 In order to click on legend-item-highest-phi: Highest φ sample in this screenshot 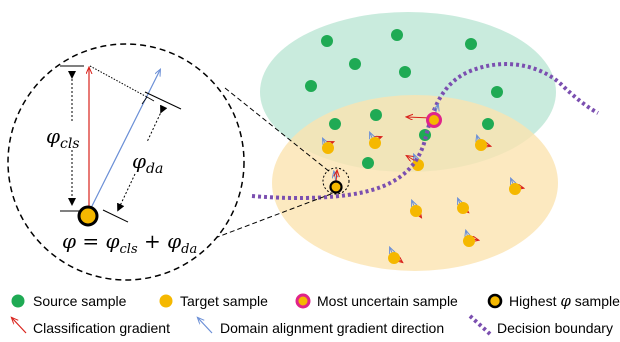, I will do `click(553, 301)`.